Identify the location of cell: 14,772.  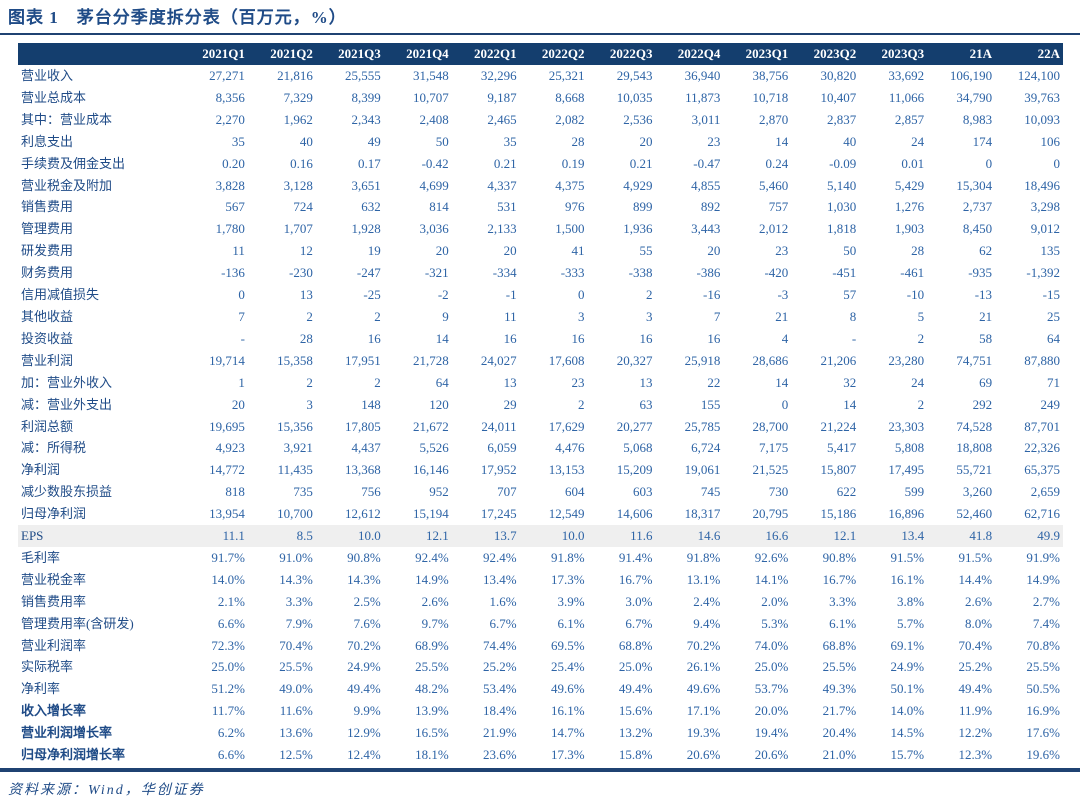
(227, 470).